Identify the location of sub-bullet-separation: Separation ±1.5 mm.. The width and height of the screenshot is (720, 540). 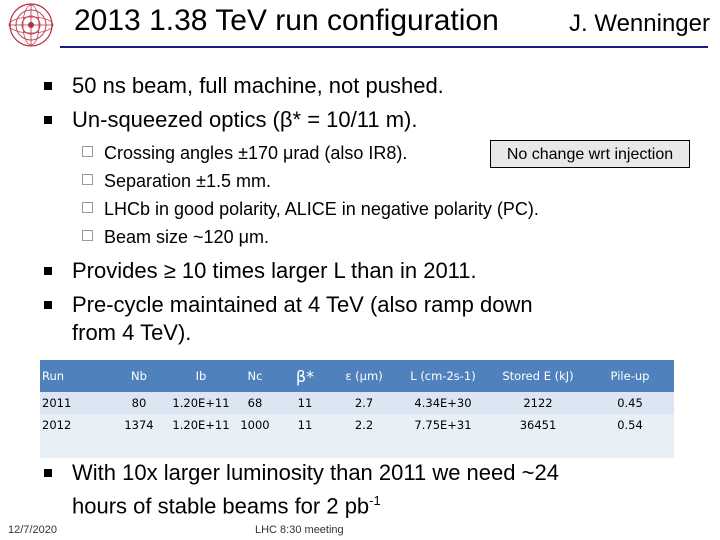
(176, 181).